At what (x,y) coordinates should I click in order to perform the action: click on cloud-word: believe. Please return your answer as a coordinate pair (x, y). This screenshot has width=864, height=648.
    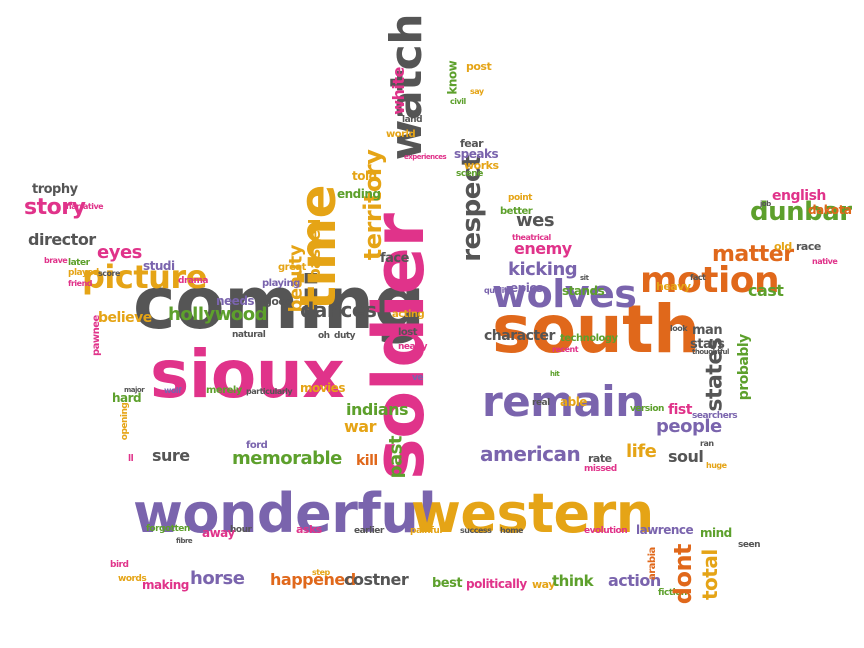
    Looking at the image, I should click on (125, 317).